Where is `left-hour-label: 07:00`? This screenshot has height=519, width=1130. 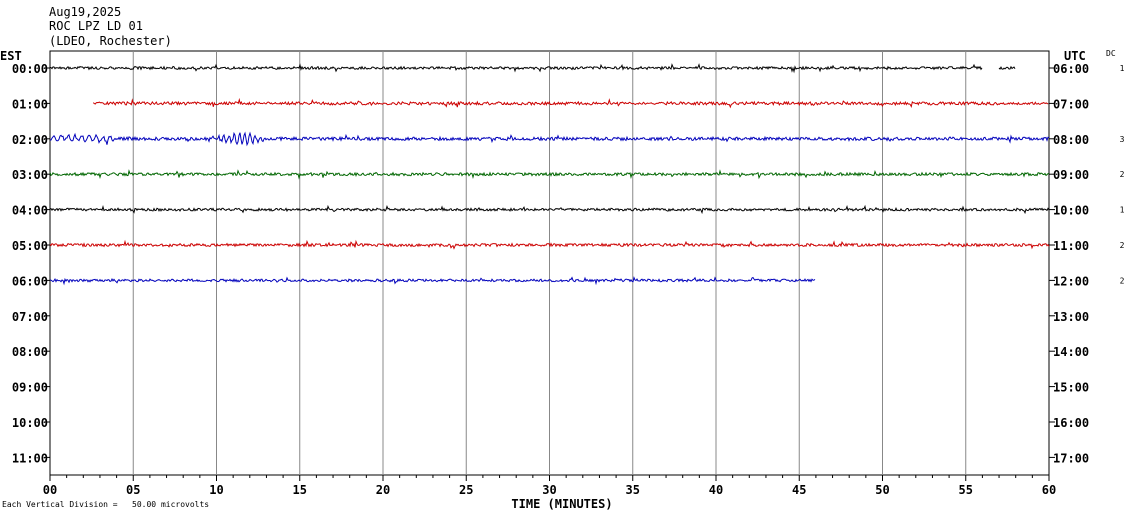
left-hour-label: 07:00 is located at coordinates (30, 317).